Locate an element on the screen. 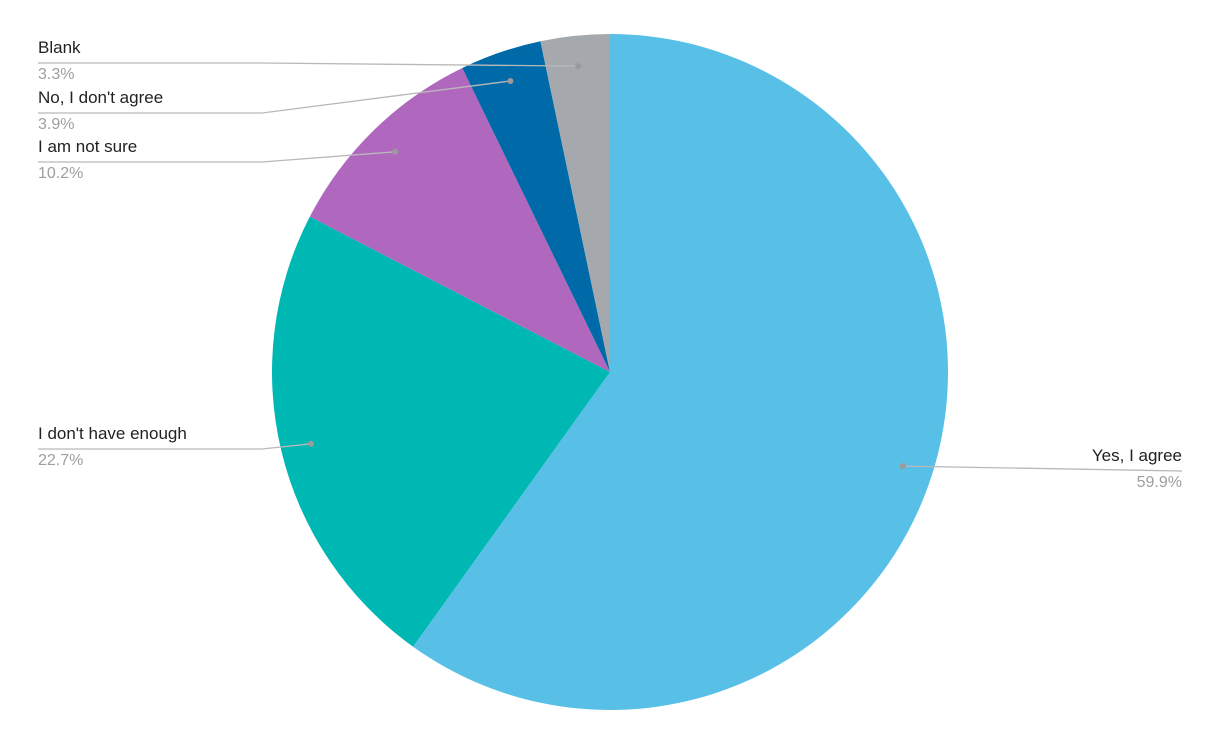 The image size is (1220, 744). slice-value-yes-i-agree: 59.9% is located at coordinates (1159, 482).